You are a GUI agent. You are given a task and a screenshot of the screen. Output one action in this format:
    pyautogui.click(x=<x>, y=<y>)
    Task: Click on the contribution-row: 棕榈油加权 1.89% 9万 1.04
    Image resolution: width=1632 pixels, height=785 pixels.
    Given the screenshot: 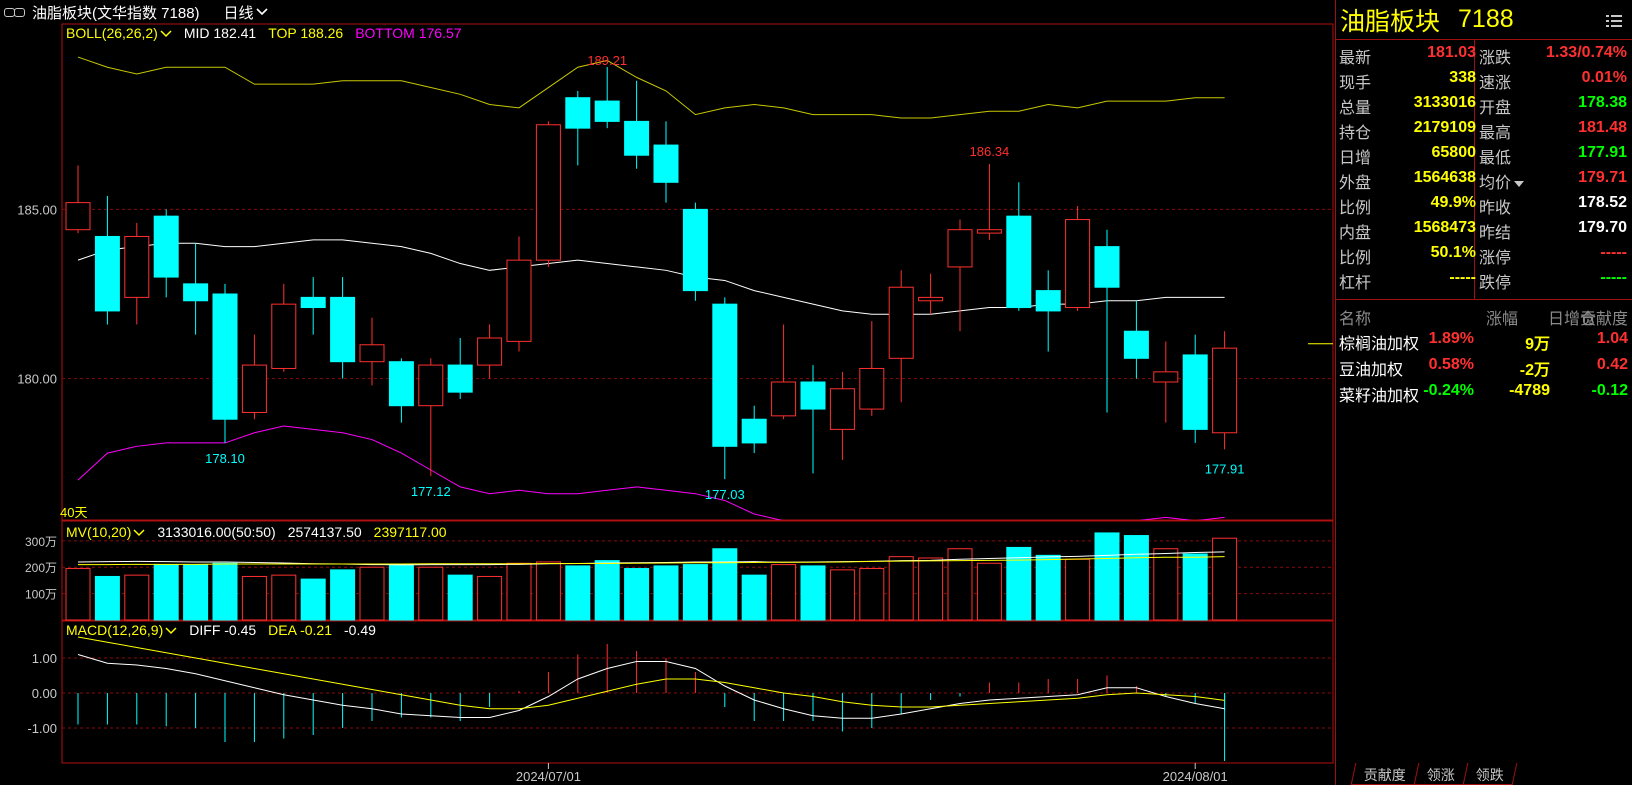 What is the action you would take?
    pyautogui.click(x=1484, y=341)
    